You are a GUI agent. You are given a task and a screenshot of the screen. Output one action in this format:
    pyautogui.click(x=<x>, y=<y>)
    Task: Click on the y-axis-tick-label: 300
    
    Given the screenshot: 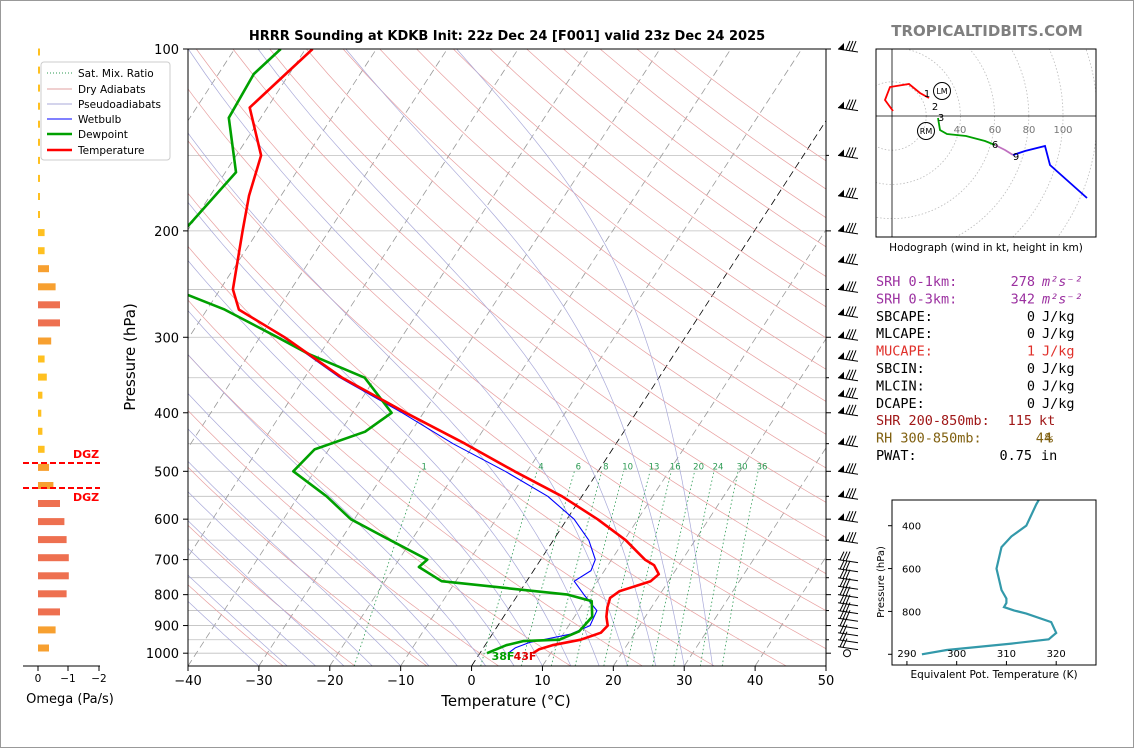 What is the action you would take?
    pyautogui.click(x=166, y=338)
    